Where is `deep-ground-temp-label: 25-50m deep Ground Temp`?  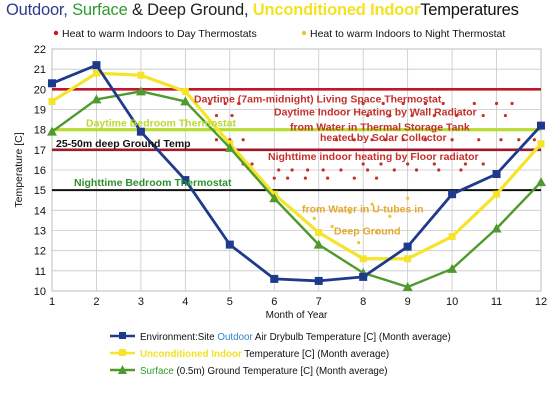 deep-ground-temp-label: 25-50m deep Ground Temp is located at coordinates (123, 144).